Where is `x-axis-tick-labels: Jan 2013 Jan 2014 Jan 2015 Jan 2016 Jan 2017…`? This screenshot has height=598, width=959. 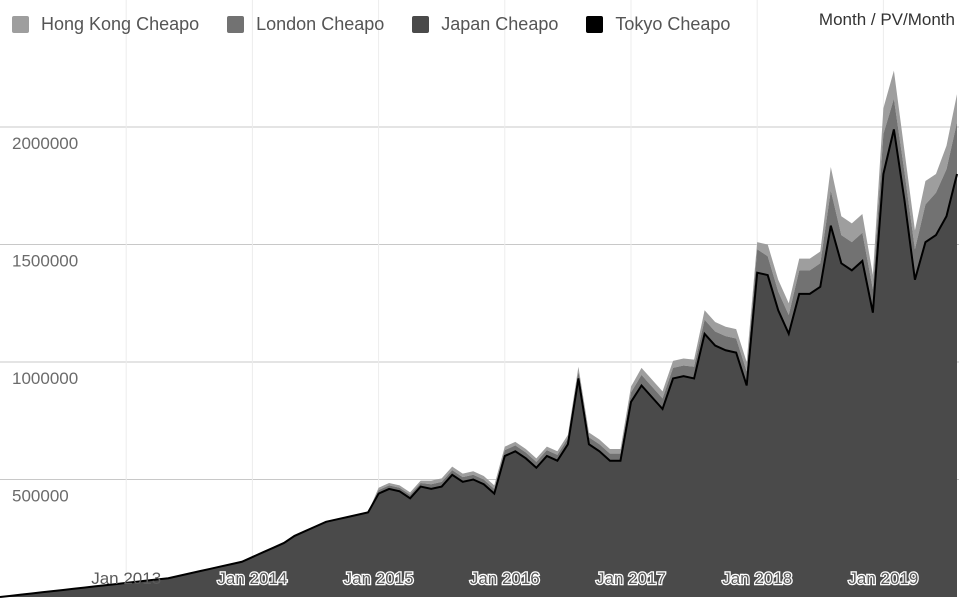 x-axis-tick-labels: Jan 2013 Jan 2014 Jan 2015 Jan 2016 Jan 2017… is located at coordinates (505, 579).